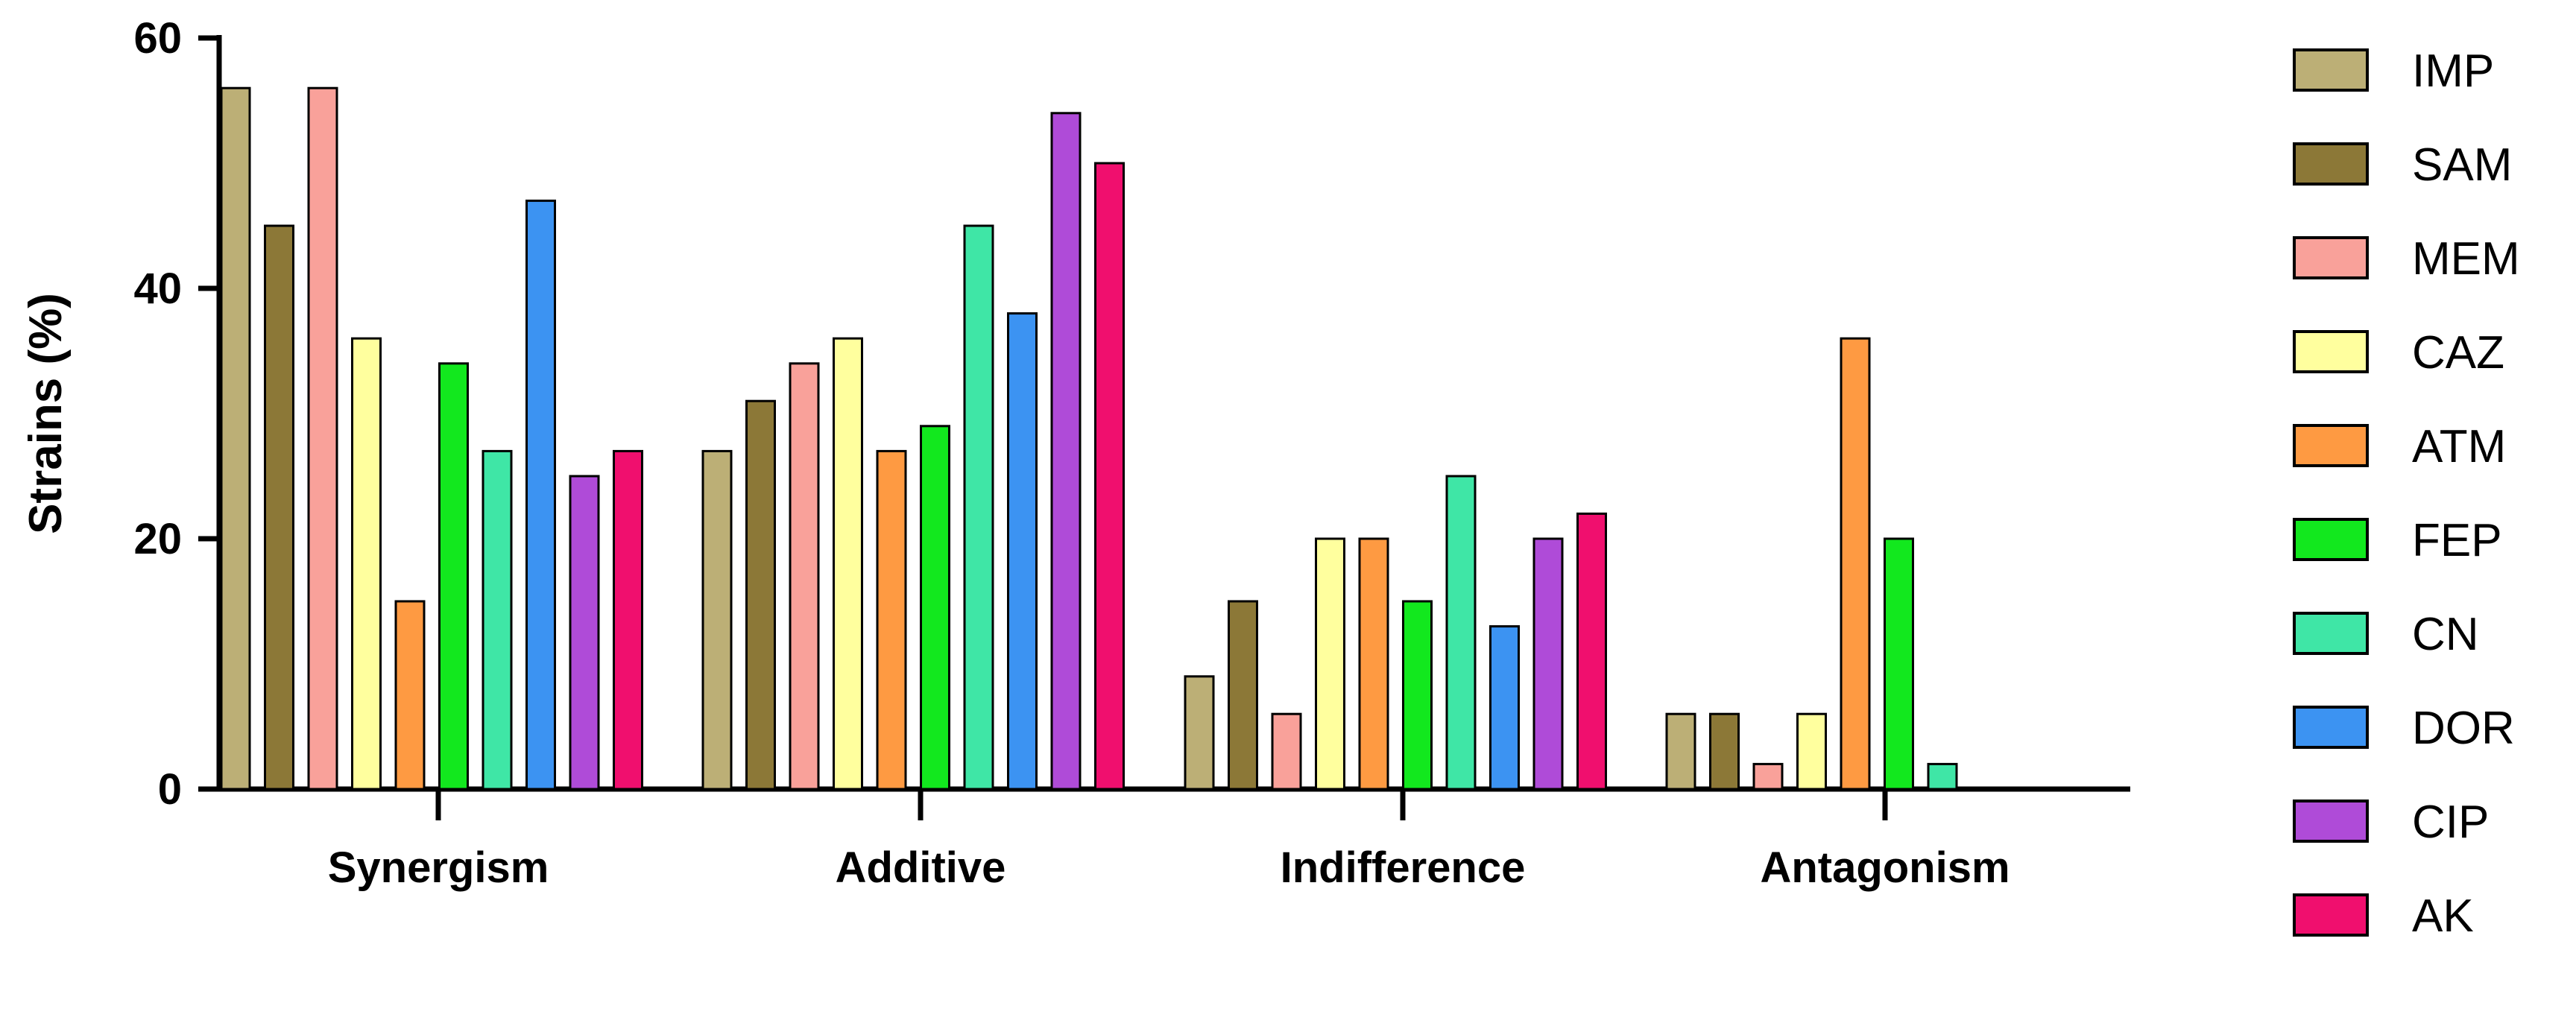 The height and width of the screenshot is (1029, 2576). What do you see at coordinates (1286, 751) in the screenshot?
I see `bar-mem-indifference` at bounding box center [1286, 751].